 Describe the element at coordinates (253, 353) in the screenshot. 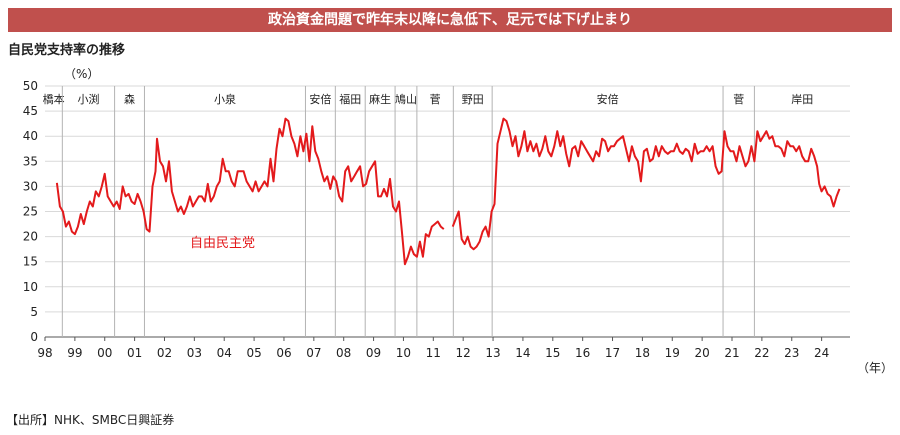

I see `x-tick-label: 05` at that location.